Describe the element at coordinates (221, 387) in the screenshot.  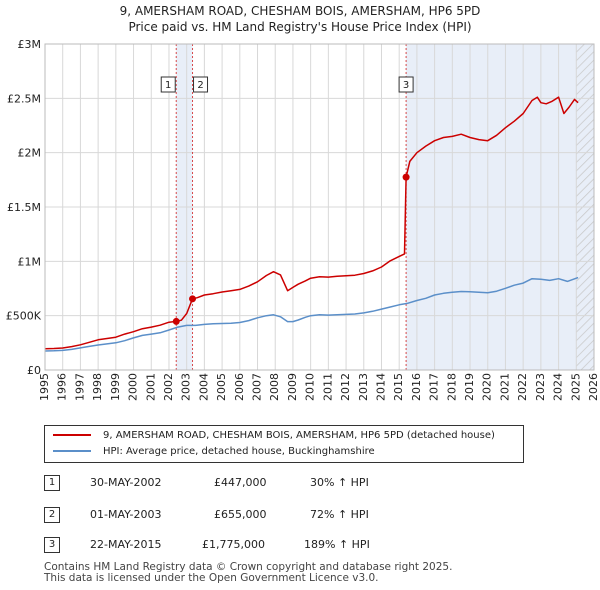
I see `x-tick-label: 2005` at that location.